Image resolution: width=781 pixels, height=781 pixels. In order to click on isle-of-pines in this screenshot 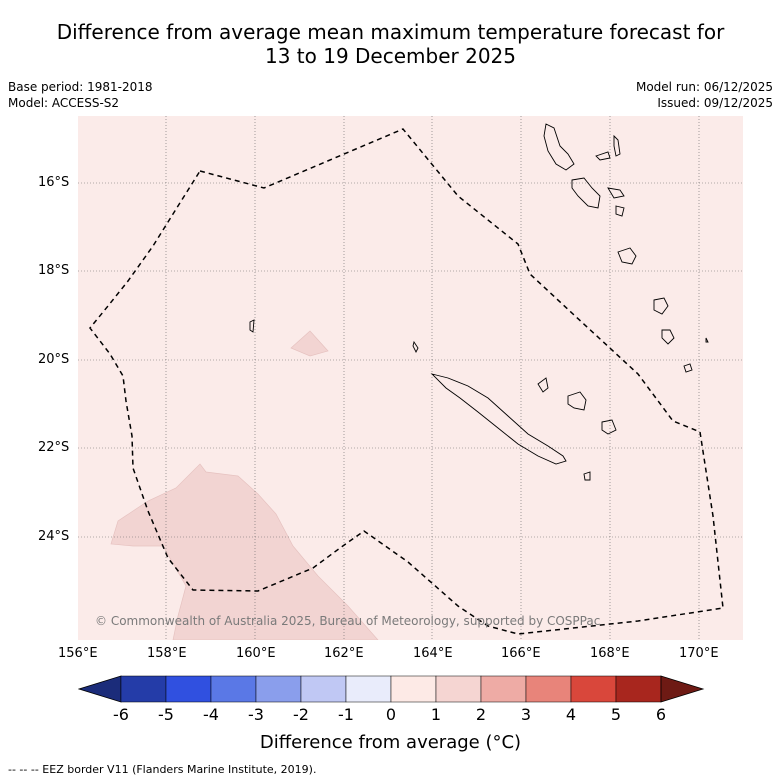, I will do `click(587, 476)`.